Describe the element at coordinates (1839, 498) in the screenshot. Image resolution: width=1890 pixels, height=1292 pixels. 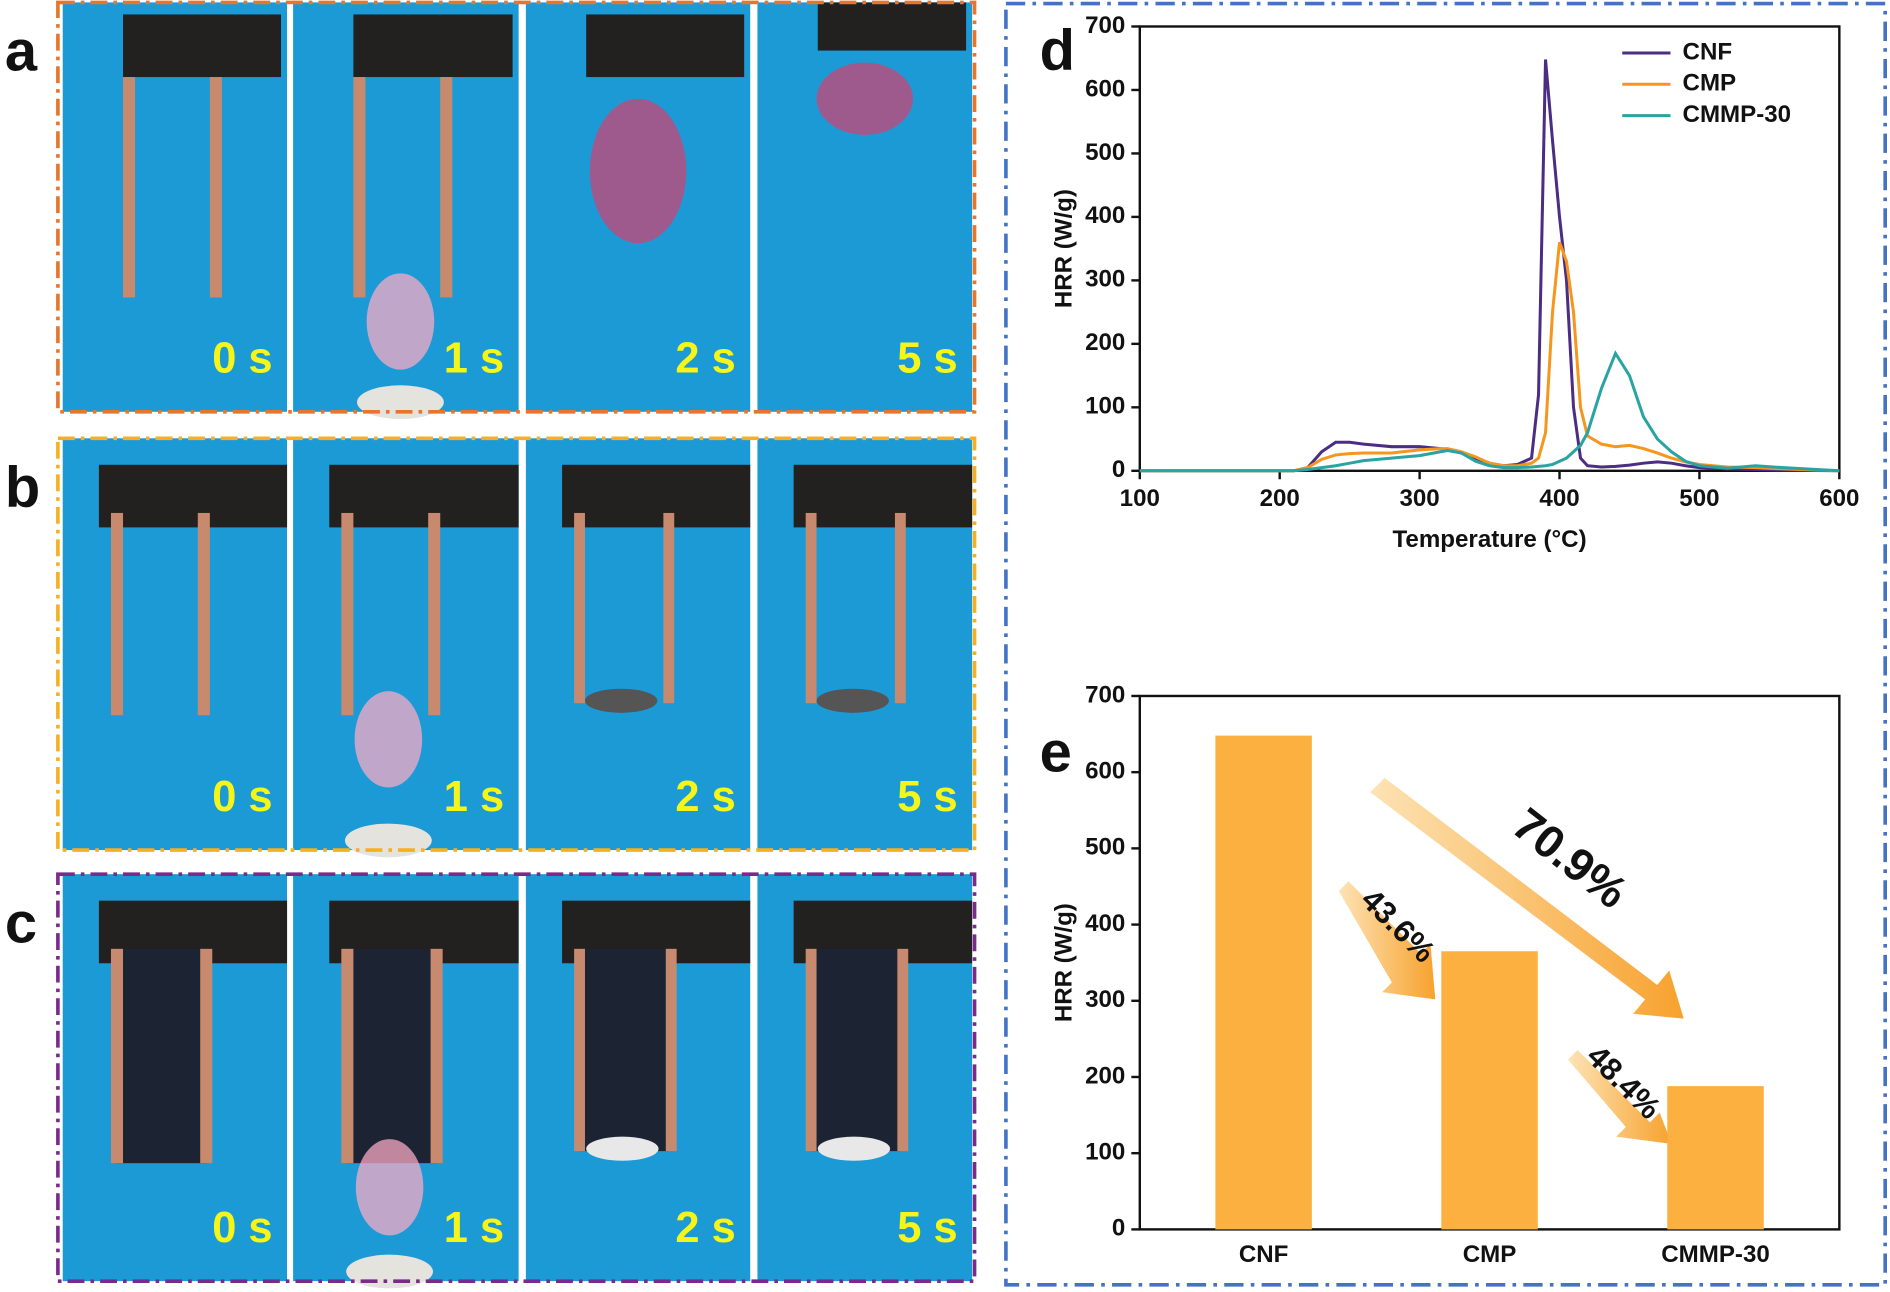
I see `x-tick-label: 600` at that location.